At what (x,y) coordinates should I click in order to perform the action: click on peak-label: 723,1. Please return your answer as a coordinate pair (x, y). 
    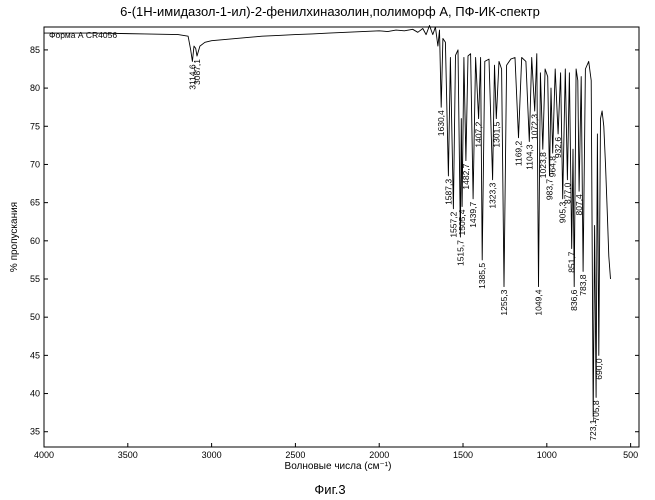
    Looking at the image, I should click on (593, 430).